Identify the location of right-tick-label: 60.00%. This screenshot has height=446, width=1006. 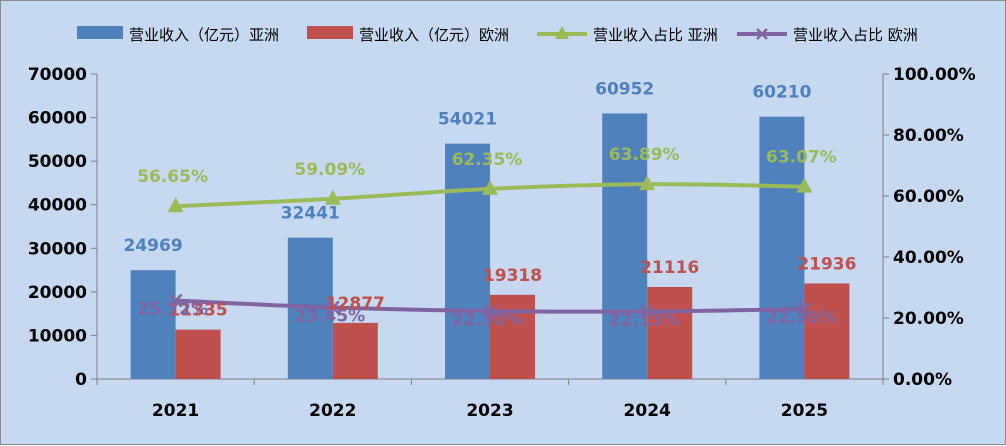
(928, 197).